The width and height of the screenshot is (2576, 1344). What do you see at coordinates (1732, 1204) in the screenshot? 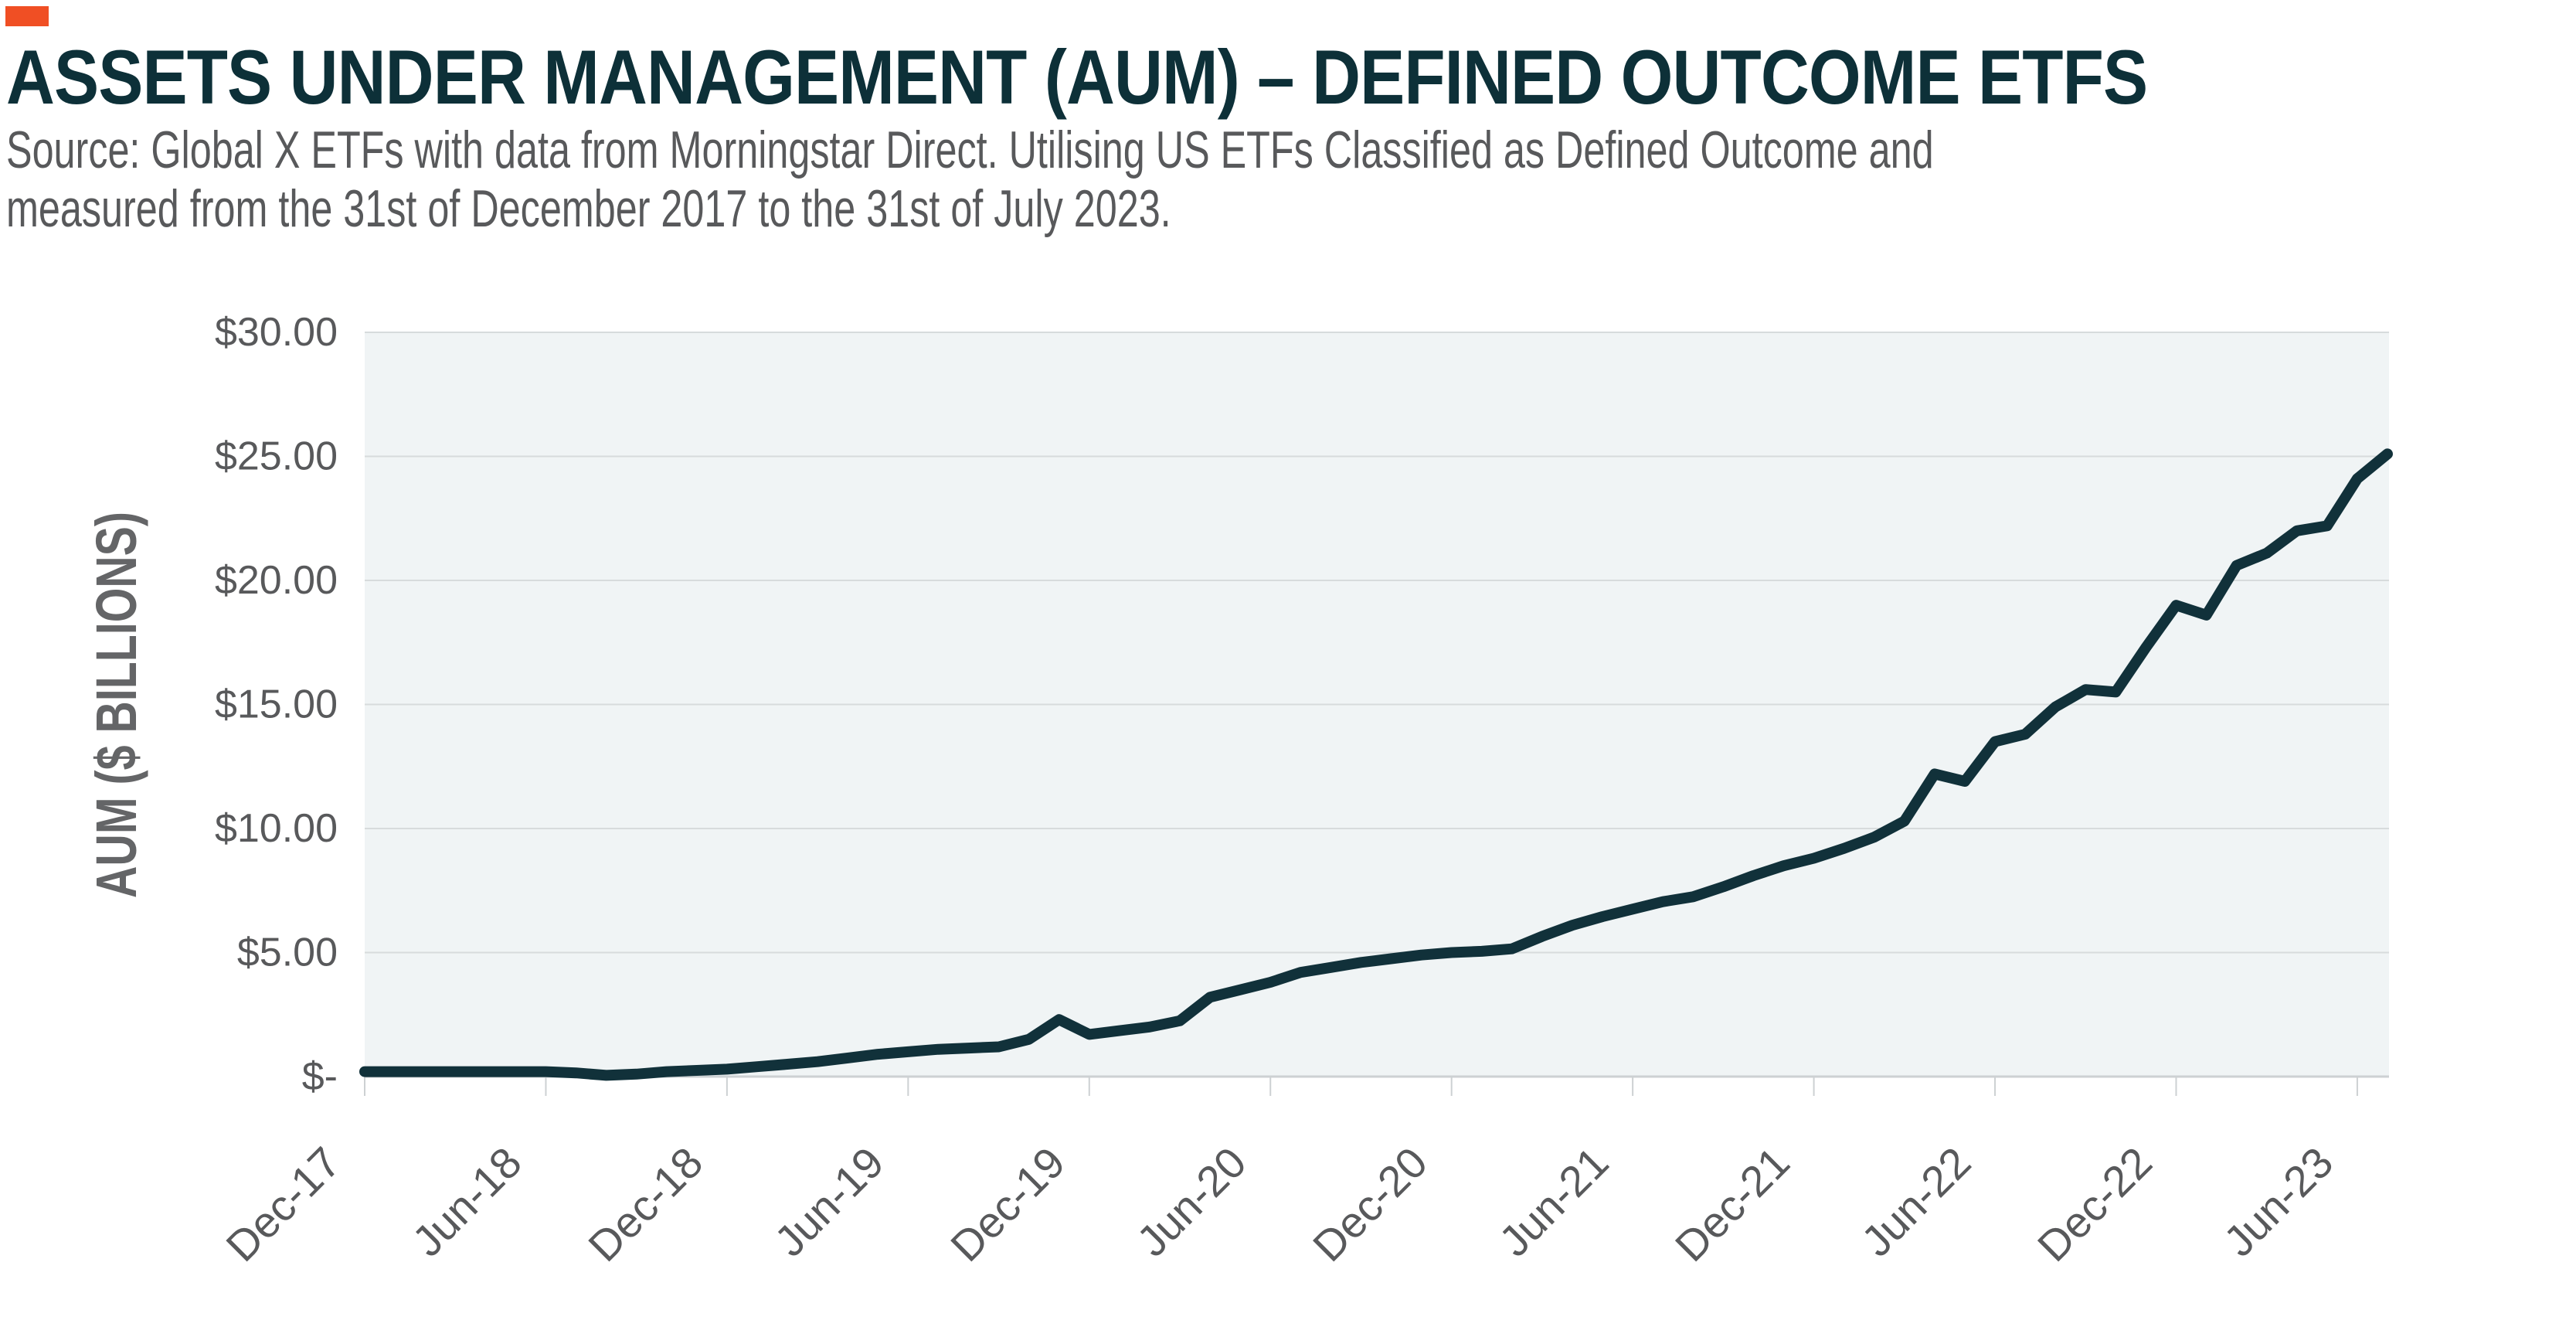
I see `x-tick-label: Dec-21` at bounding box center [1732, 1204].